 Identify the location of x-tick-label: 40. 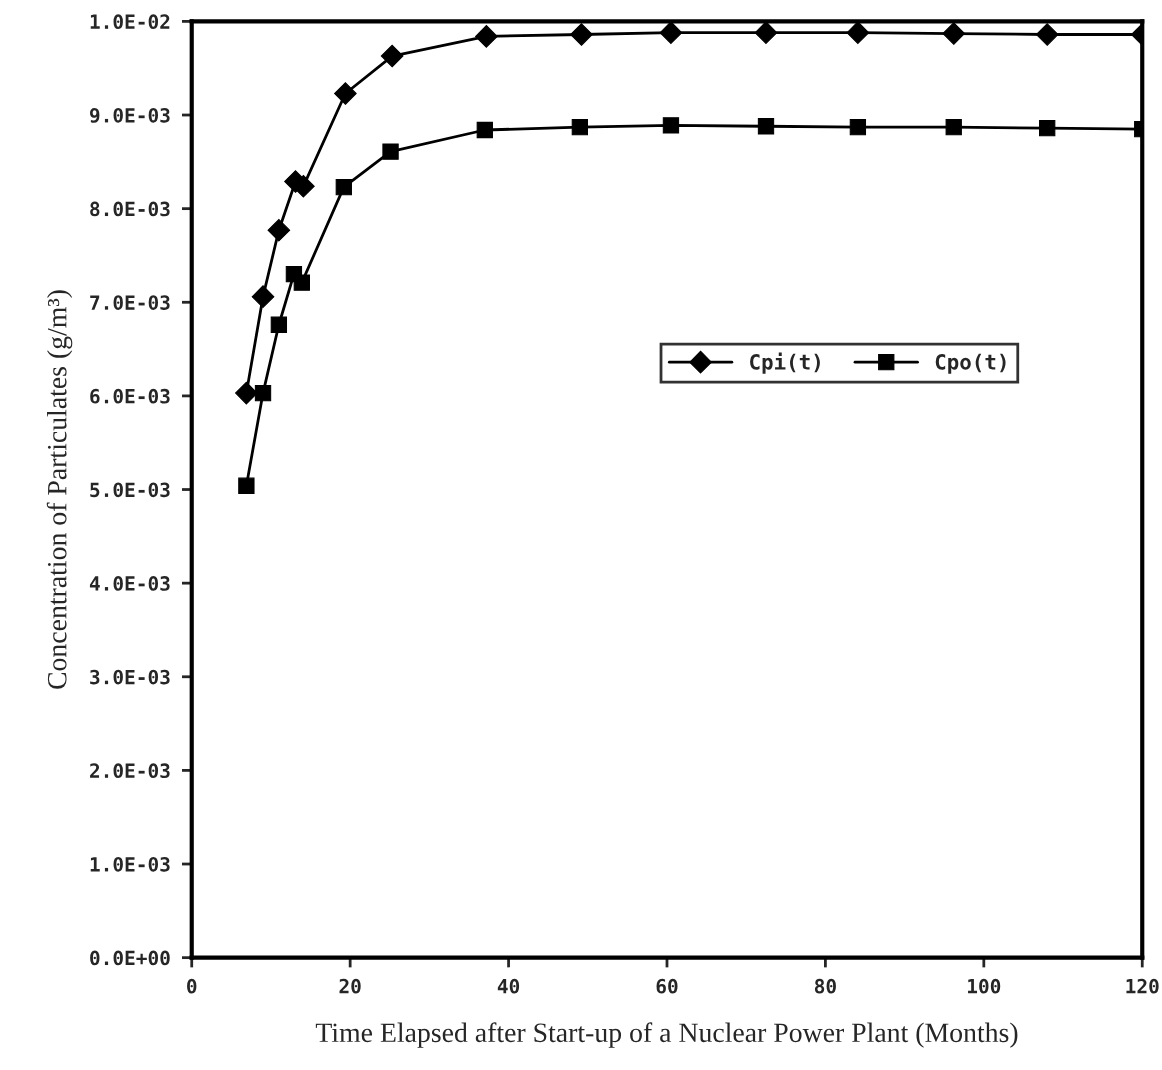
(508, 986).